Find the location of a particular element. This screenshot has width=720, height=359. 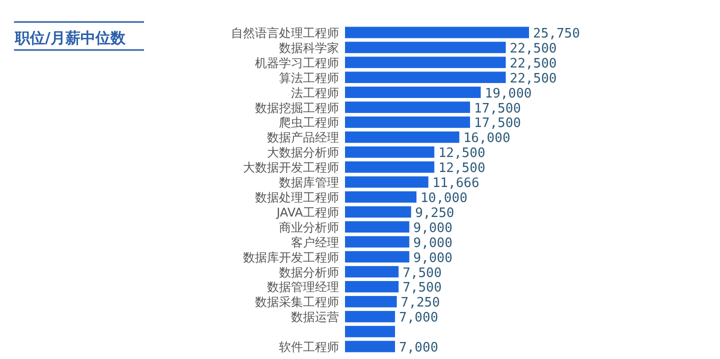

y-tick-label: 法工程师 is located at coordinates (315, 93).